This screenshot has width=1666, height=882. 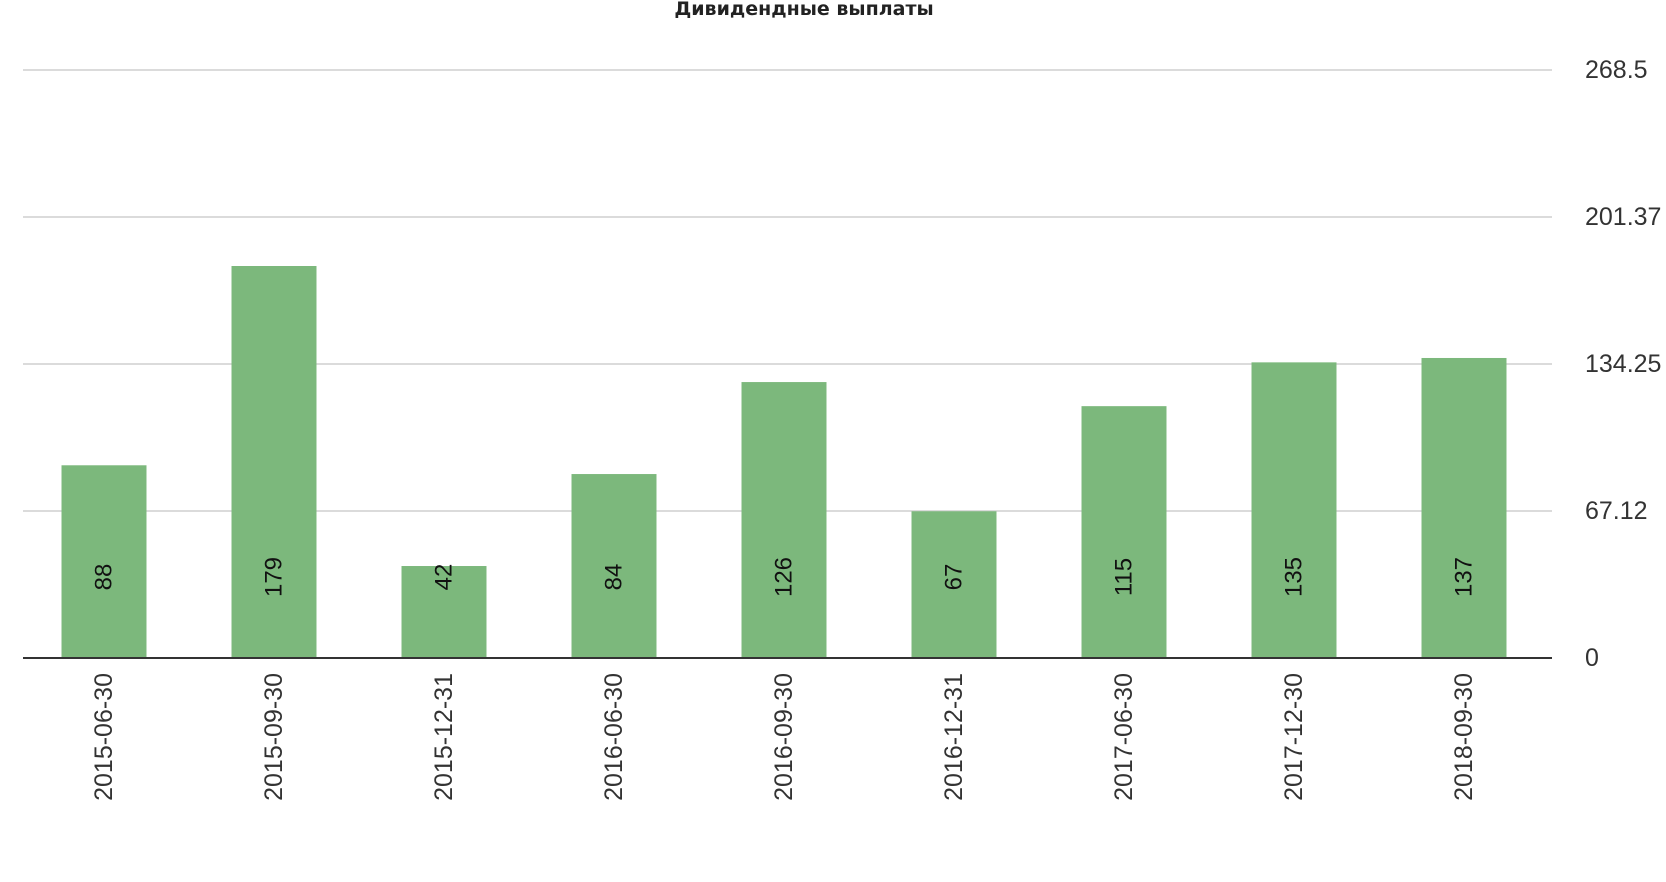 What do you see at coordinates (1616, 70) in the screenshot?
I see `y-tick-label: 268.5` at bounding box center [1616, 70].